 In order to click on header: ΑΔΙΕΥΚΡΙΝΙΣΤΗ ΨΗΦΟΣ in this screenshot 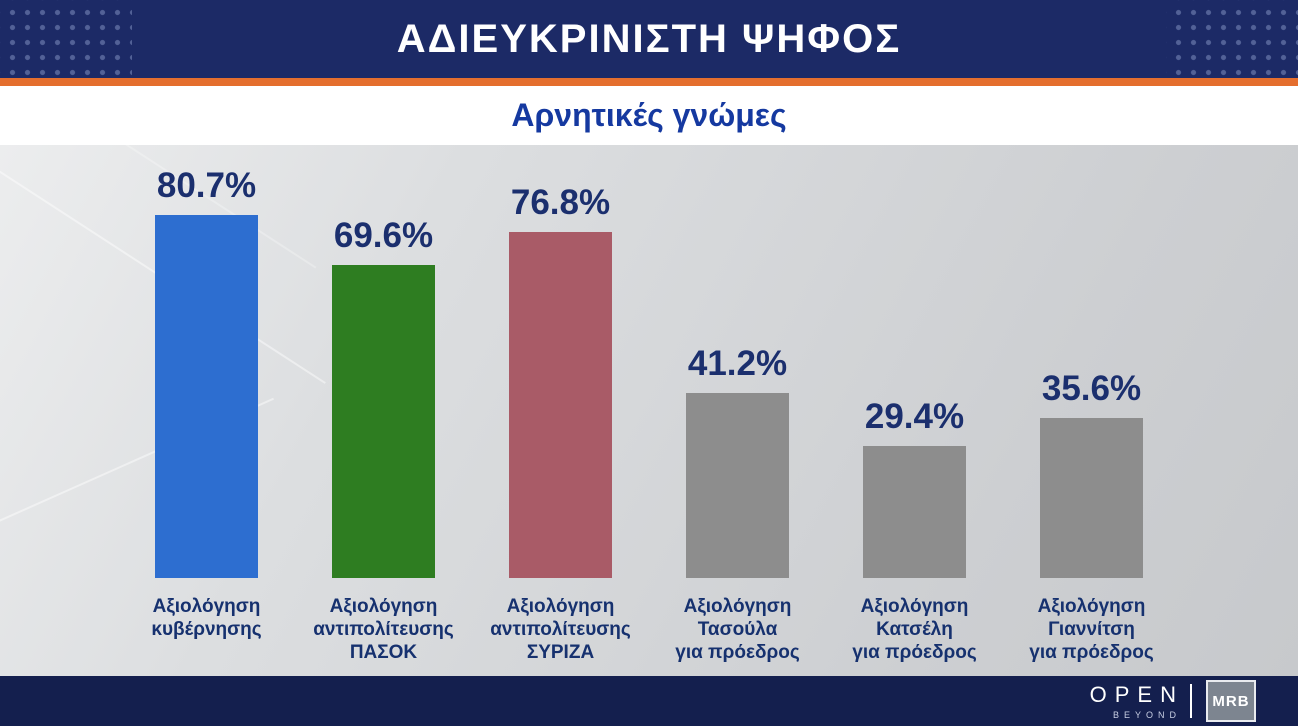, I will do `click(649, 39)`.